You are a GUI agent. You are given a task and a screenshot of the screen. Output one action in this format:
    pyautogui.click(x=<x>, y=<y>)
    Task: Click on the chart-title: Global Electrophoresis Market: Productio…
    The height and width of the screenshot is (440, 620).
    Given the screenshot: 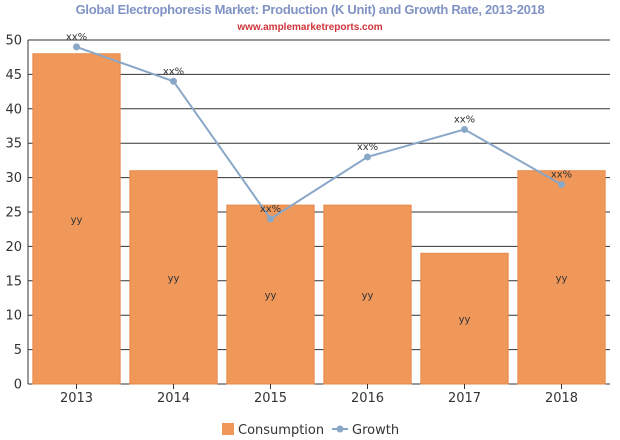 What is the action you would take?
    pyautogui.click(x=310, y=9)
    